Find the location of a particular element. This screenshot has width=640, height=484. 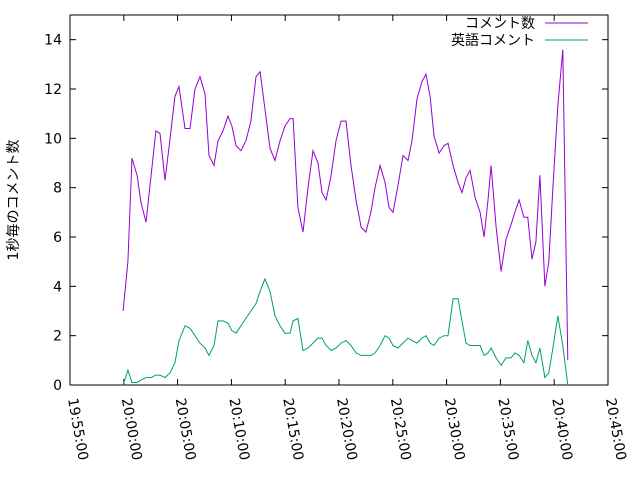

y-tick-label: 2 is located at coordinates (57, 337).